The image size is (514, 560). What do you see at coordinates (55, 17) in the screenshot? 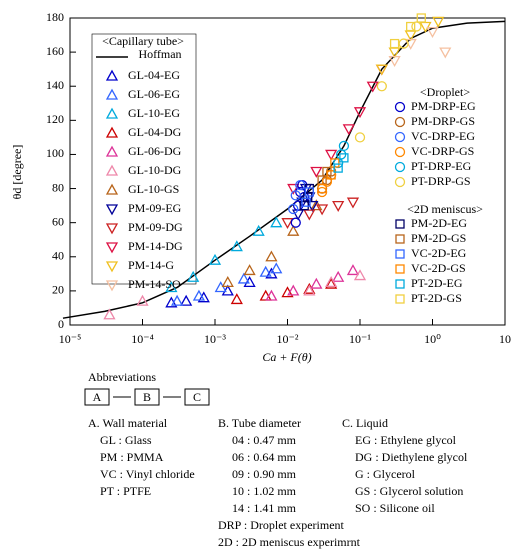
I see `y-tick-label: 180` at bounding box center [55, 17].